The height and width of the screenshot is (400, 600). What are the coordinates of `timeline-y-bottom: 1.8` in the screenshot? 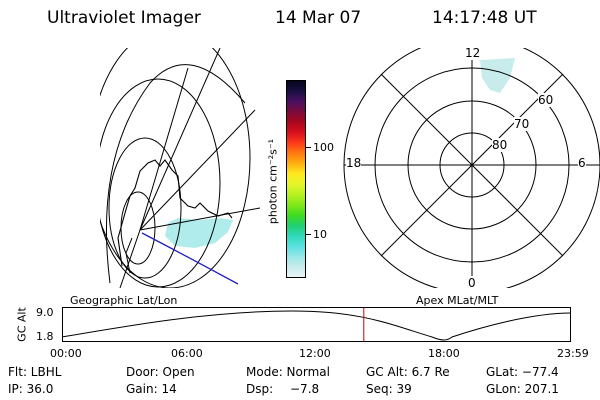 It's located at (45, 336).